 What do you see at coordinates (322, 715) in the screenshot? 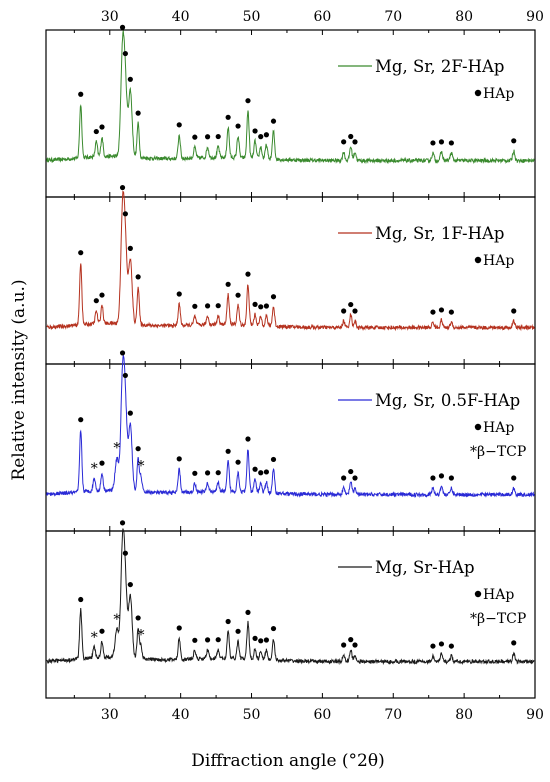
I see `x-tick-label-bottom: 60` at bounding box center [322, 715].